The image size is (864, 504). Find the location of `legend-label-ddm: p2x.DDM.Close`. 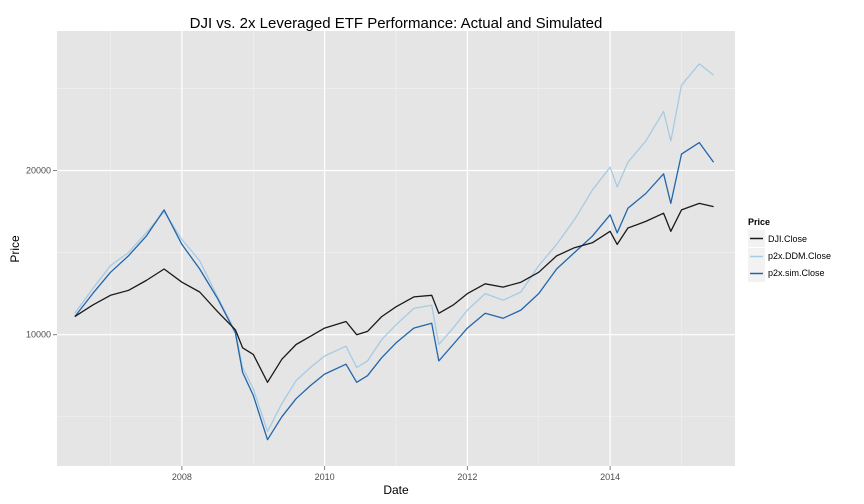

legend-label-ddm: p2x.DDM.Close is located at coordinates (799, 256).